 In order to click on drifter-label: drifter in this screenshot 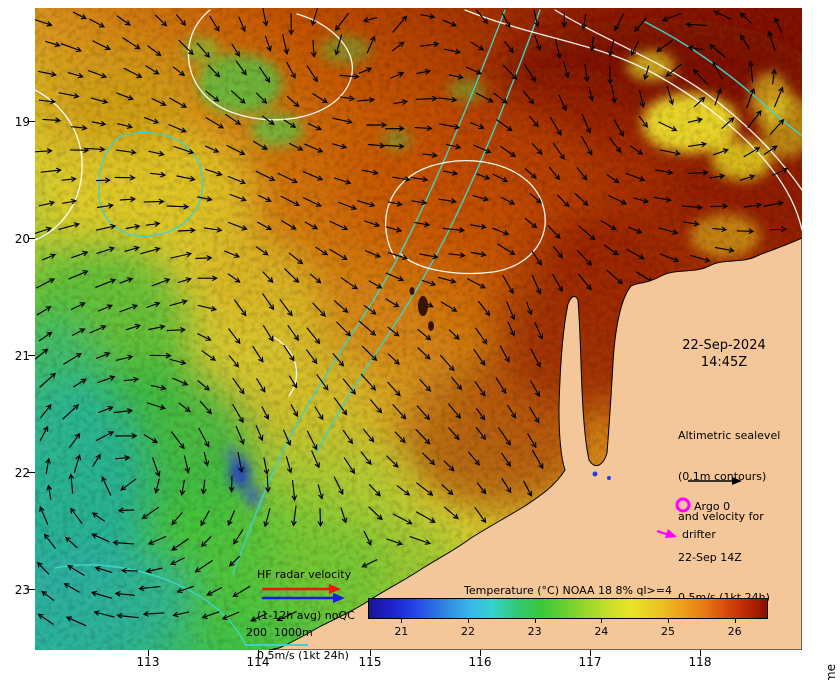, I will do `click(699, 534)`.